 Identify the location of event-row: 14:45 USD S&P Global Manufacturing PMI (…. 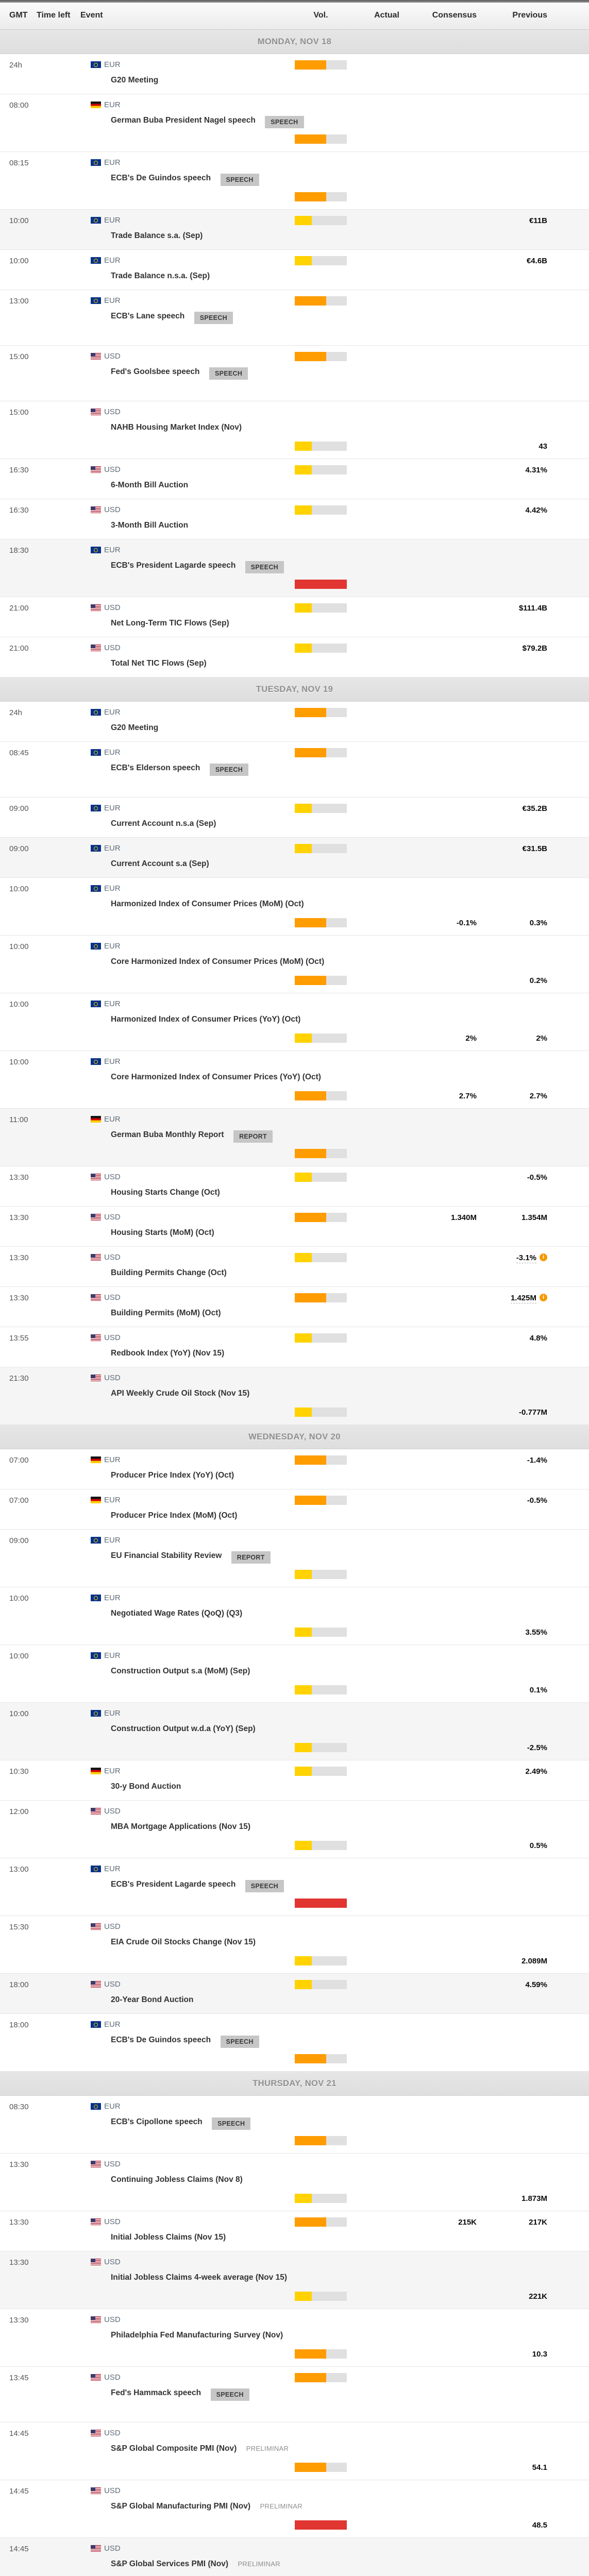
(294, 2509).